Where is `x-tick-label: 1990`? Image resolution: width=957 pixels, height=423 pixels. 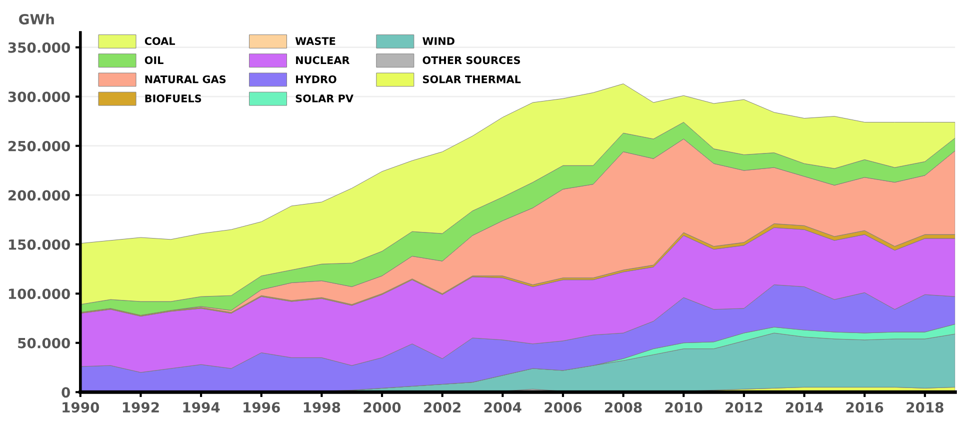
x-tick-label: 1990 is located at coordinates (81, 407).